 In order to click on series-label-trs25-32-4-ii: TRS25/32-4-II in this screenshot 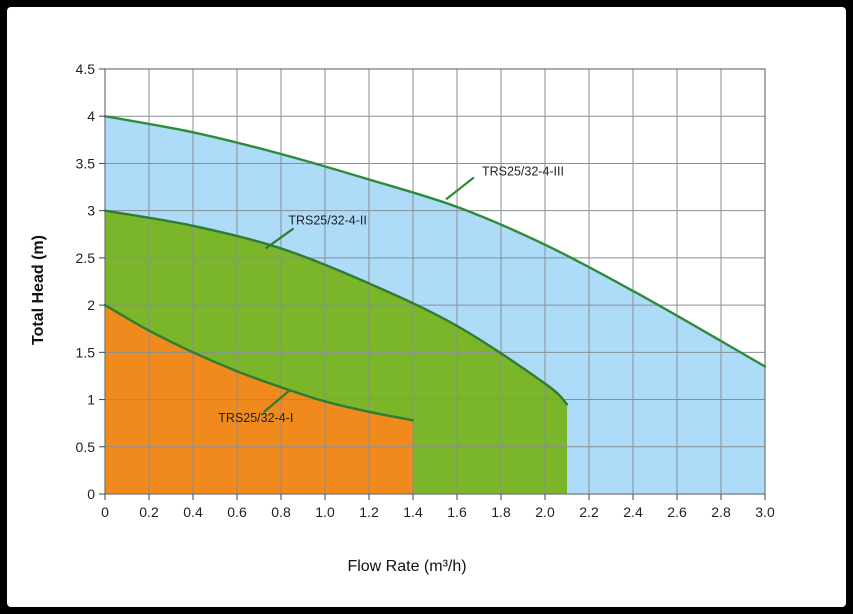, I will do `click(327, 220)`.